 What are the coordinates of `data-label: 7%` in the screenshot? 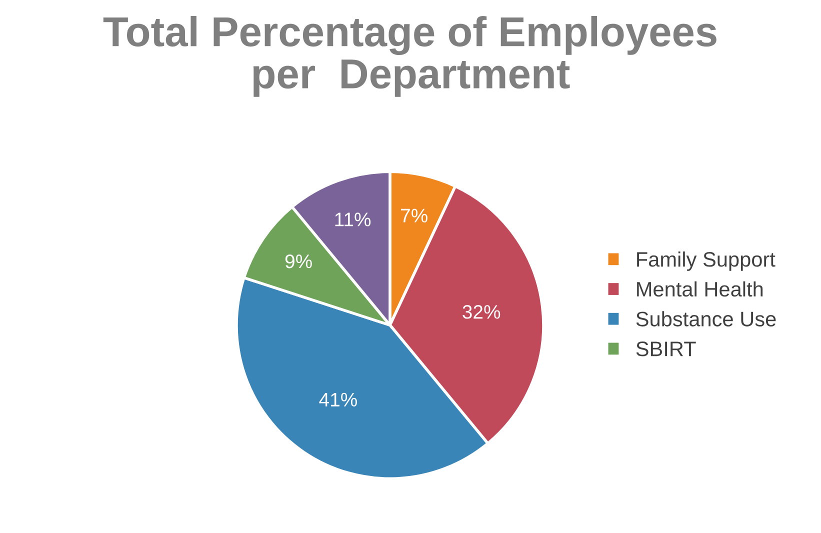 It's located at (414, 215).